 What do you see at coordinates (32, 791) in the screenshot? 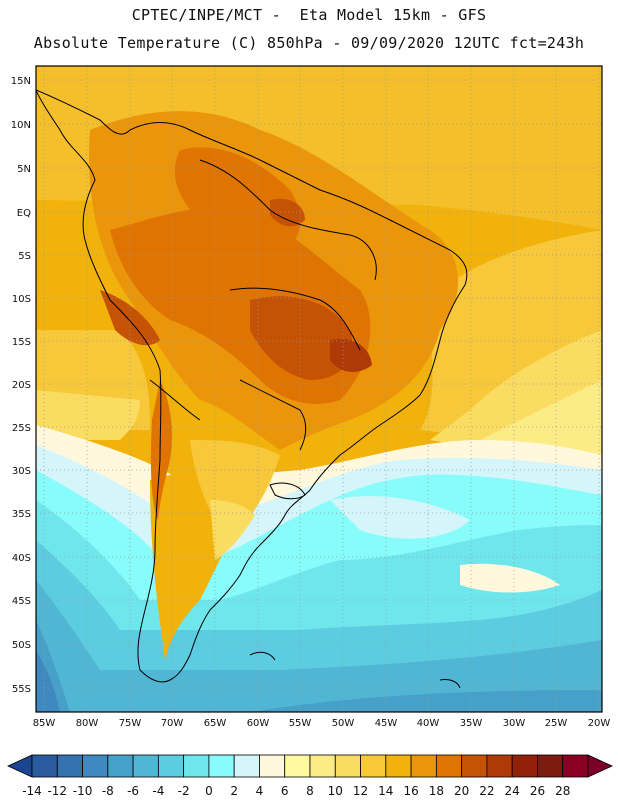
I see `colorbar-tick-label: -14` at bounding box center [32, 791].